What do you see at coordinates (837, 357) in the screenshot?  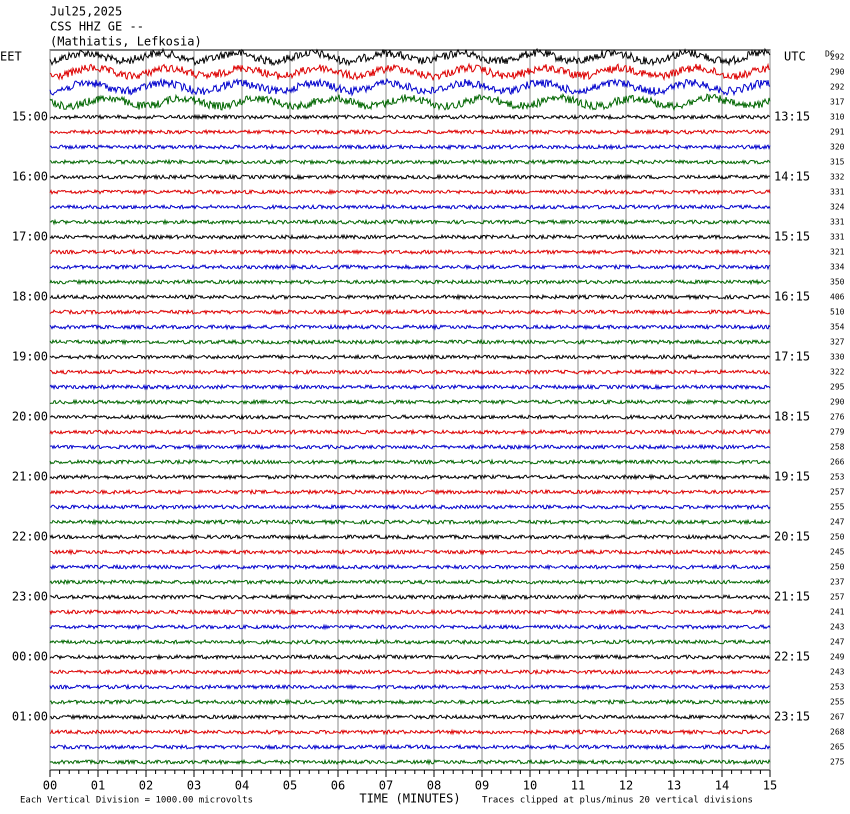 I see `dc-value: 330` at bounding box center [837, 357].